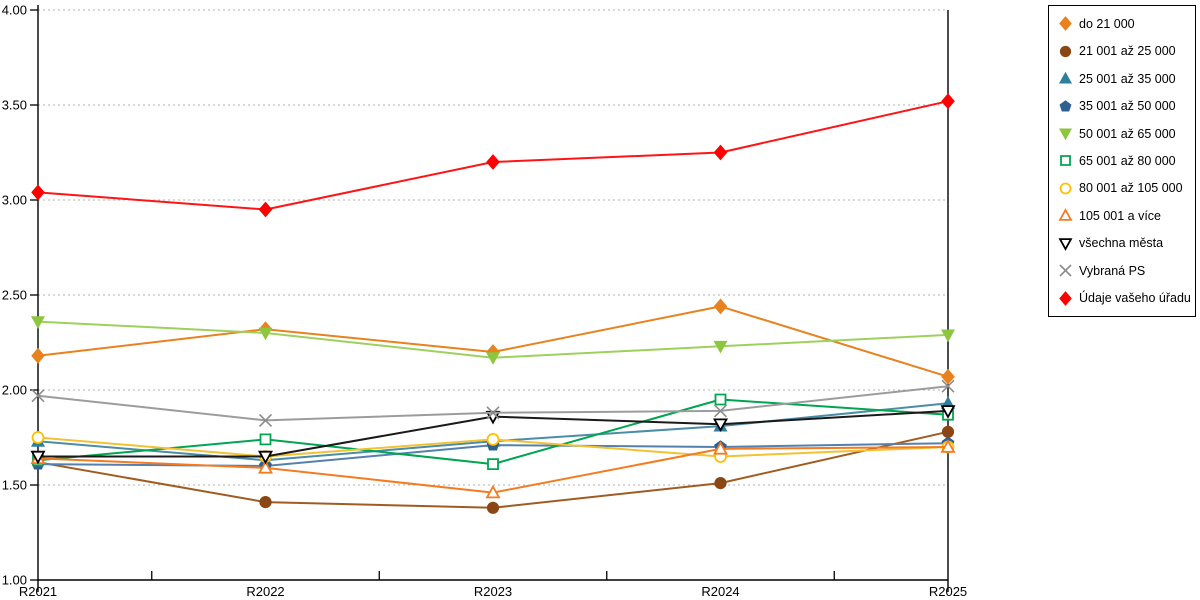 This screenshot has height=600, width=1200. I want to click on x-tick-label: R2021, so click(38, 591).